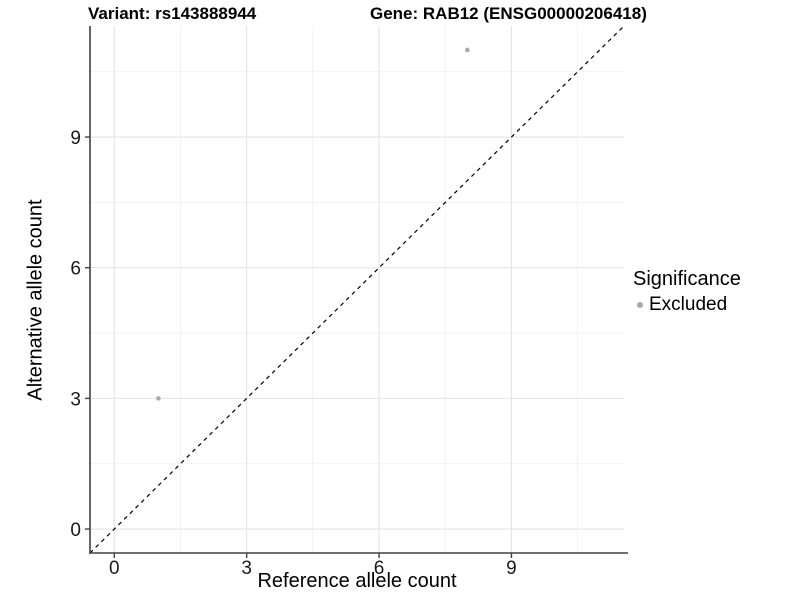 This screenshot has width=800, height=600. What do you see at coordinates (172, 13) in the screenshot?
I see `plot-title-variant: Variant: rs143888944` at bounding box center [172, 13].